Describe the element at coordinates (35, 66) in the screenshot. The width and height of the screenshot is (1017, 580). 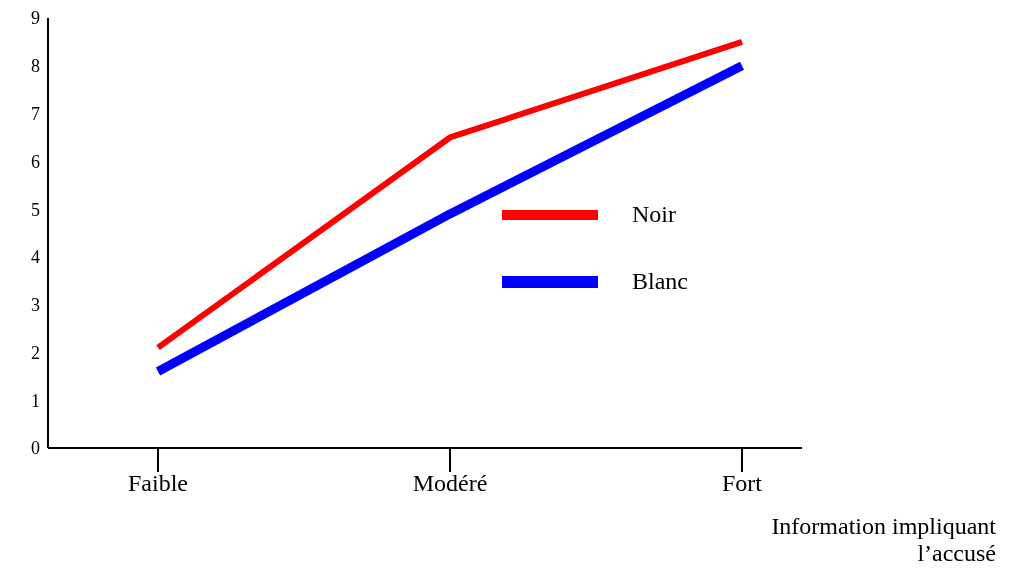
I see `y-tick-label: 8` at that location.